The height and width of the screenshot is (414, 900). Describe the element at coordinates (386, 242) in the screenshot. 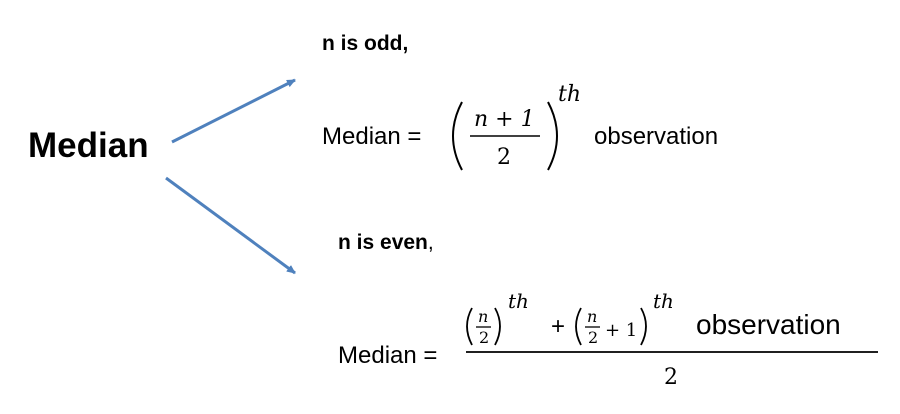

I see `branch-even-label: n is even,` at that location.